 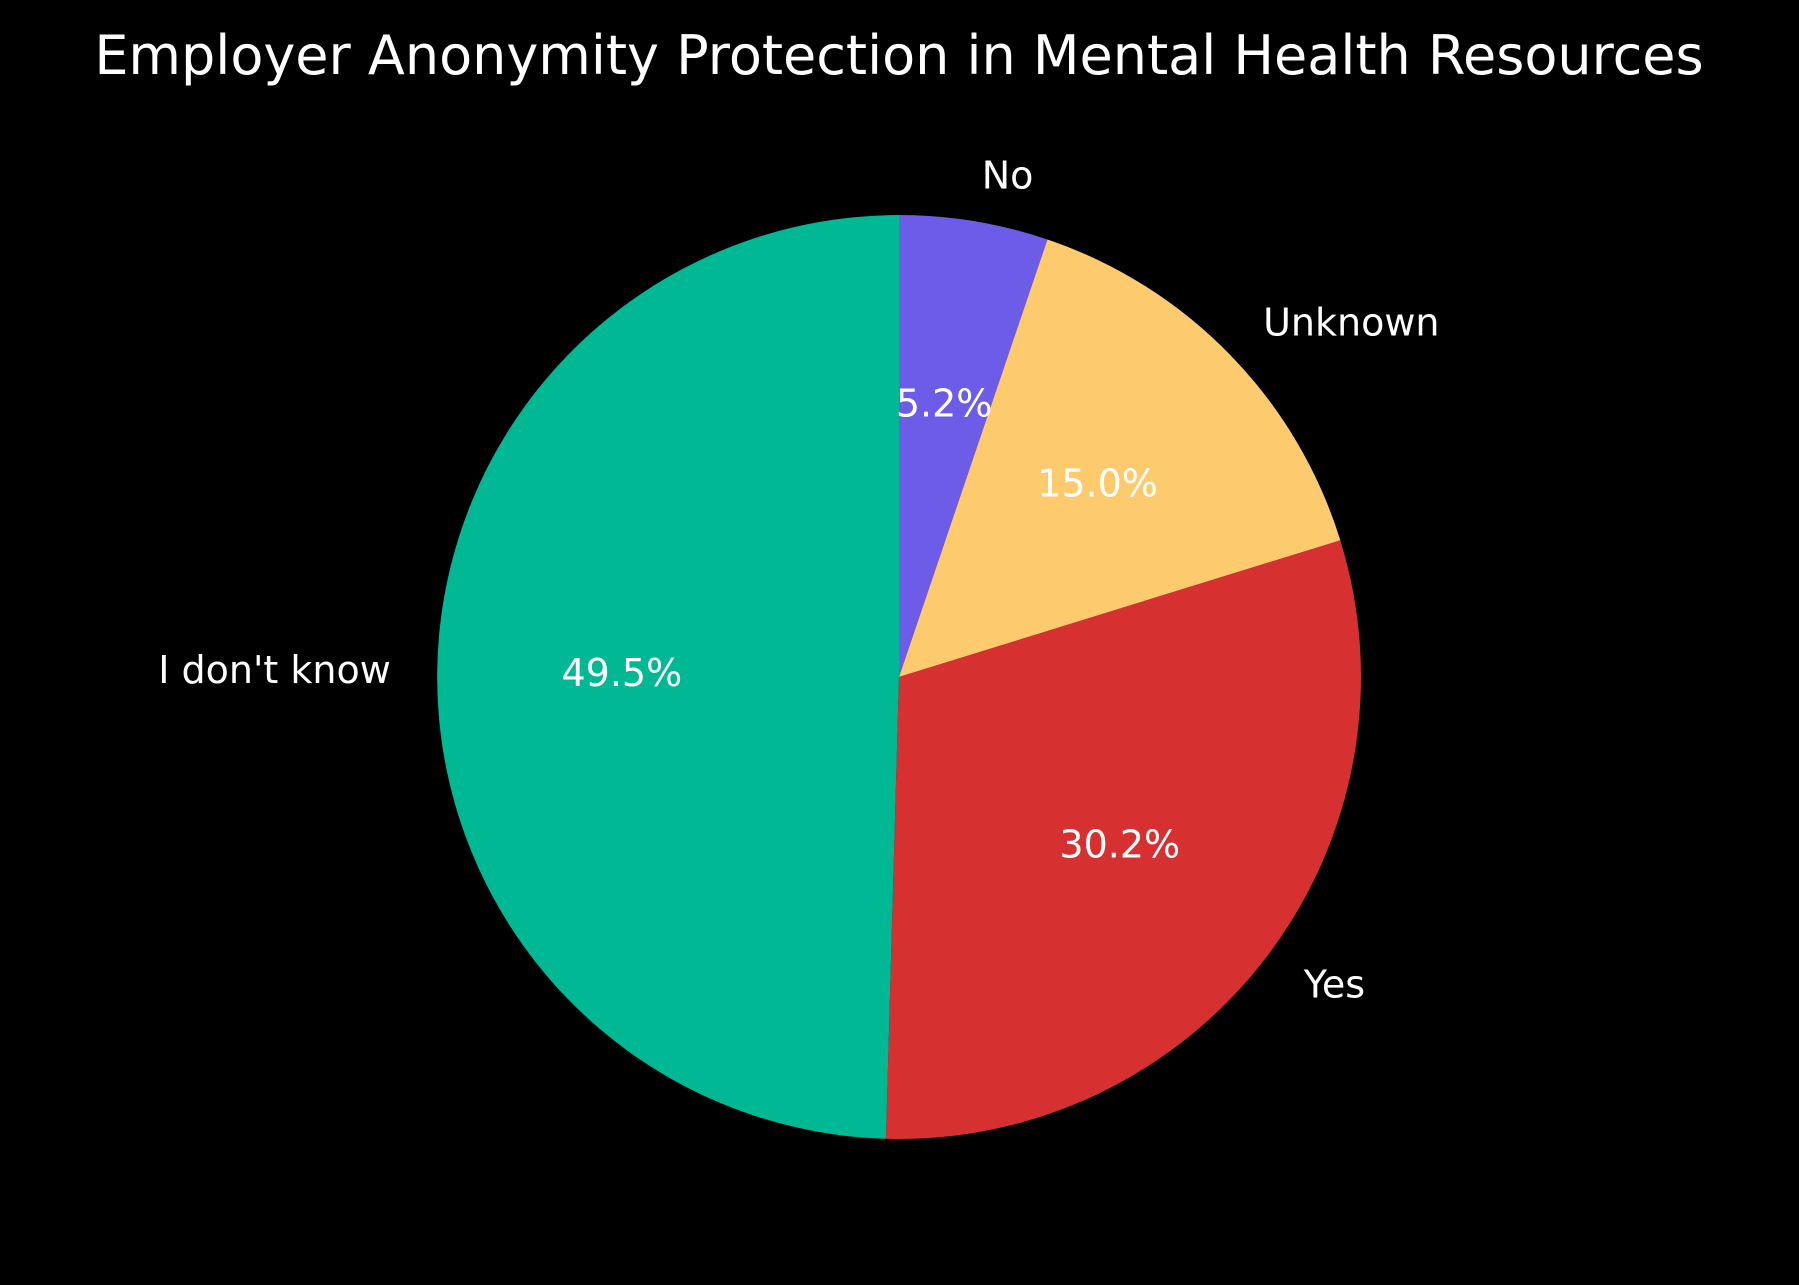 I want to click on slice-category-label: Yes, so click(x=1334, y=984).